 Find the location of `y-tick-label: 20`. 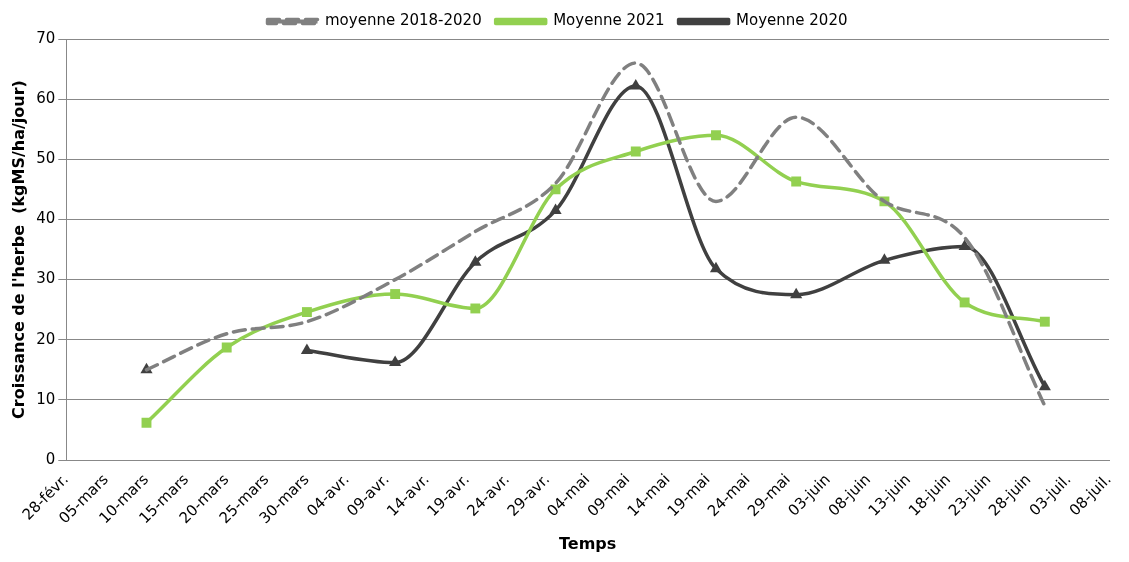

y-tick-label: 20 is located at coordinates (46, 338).